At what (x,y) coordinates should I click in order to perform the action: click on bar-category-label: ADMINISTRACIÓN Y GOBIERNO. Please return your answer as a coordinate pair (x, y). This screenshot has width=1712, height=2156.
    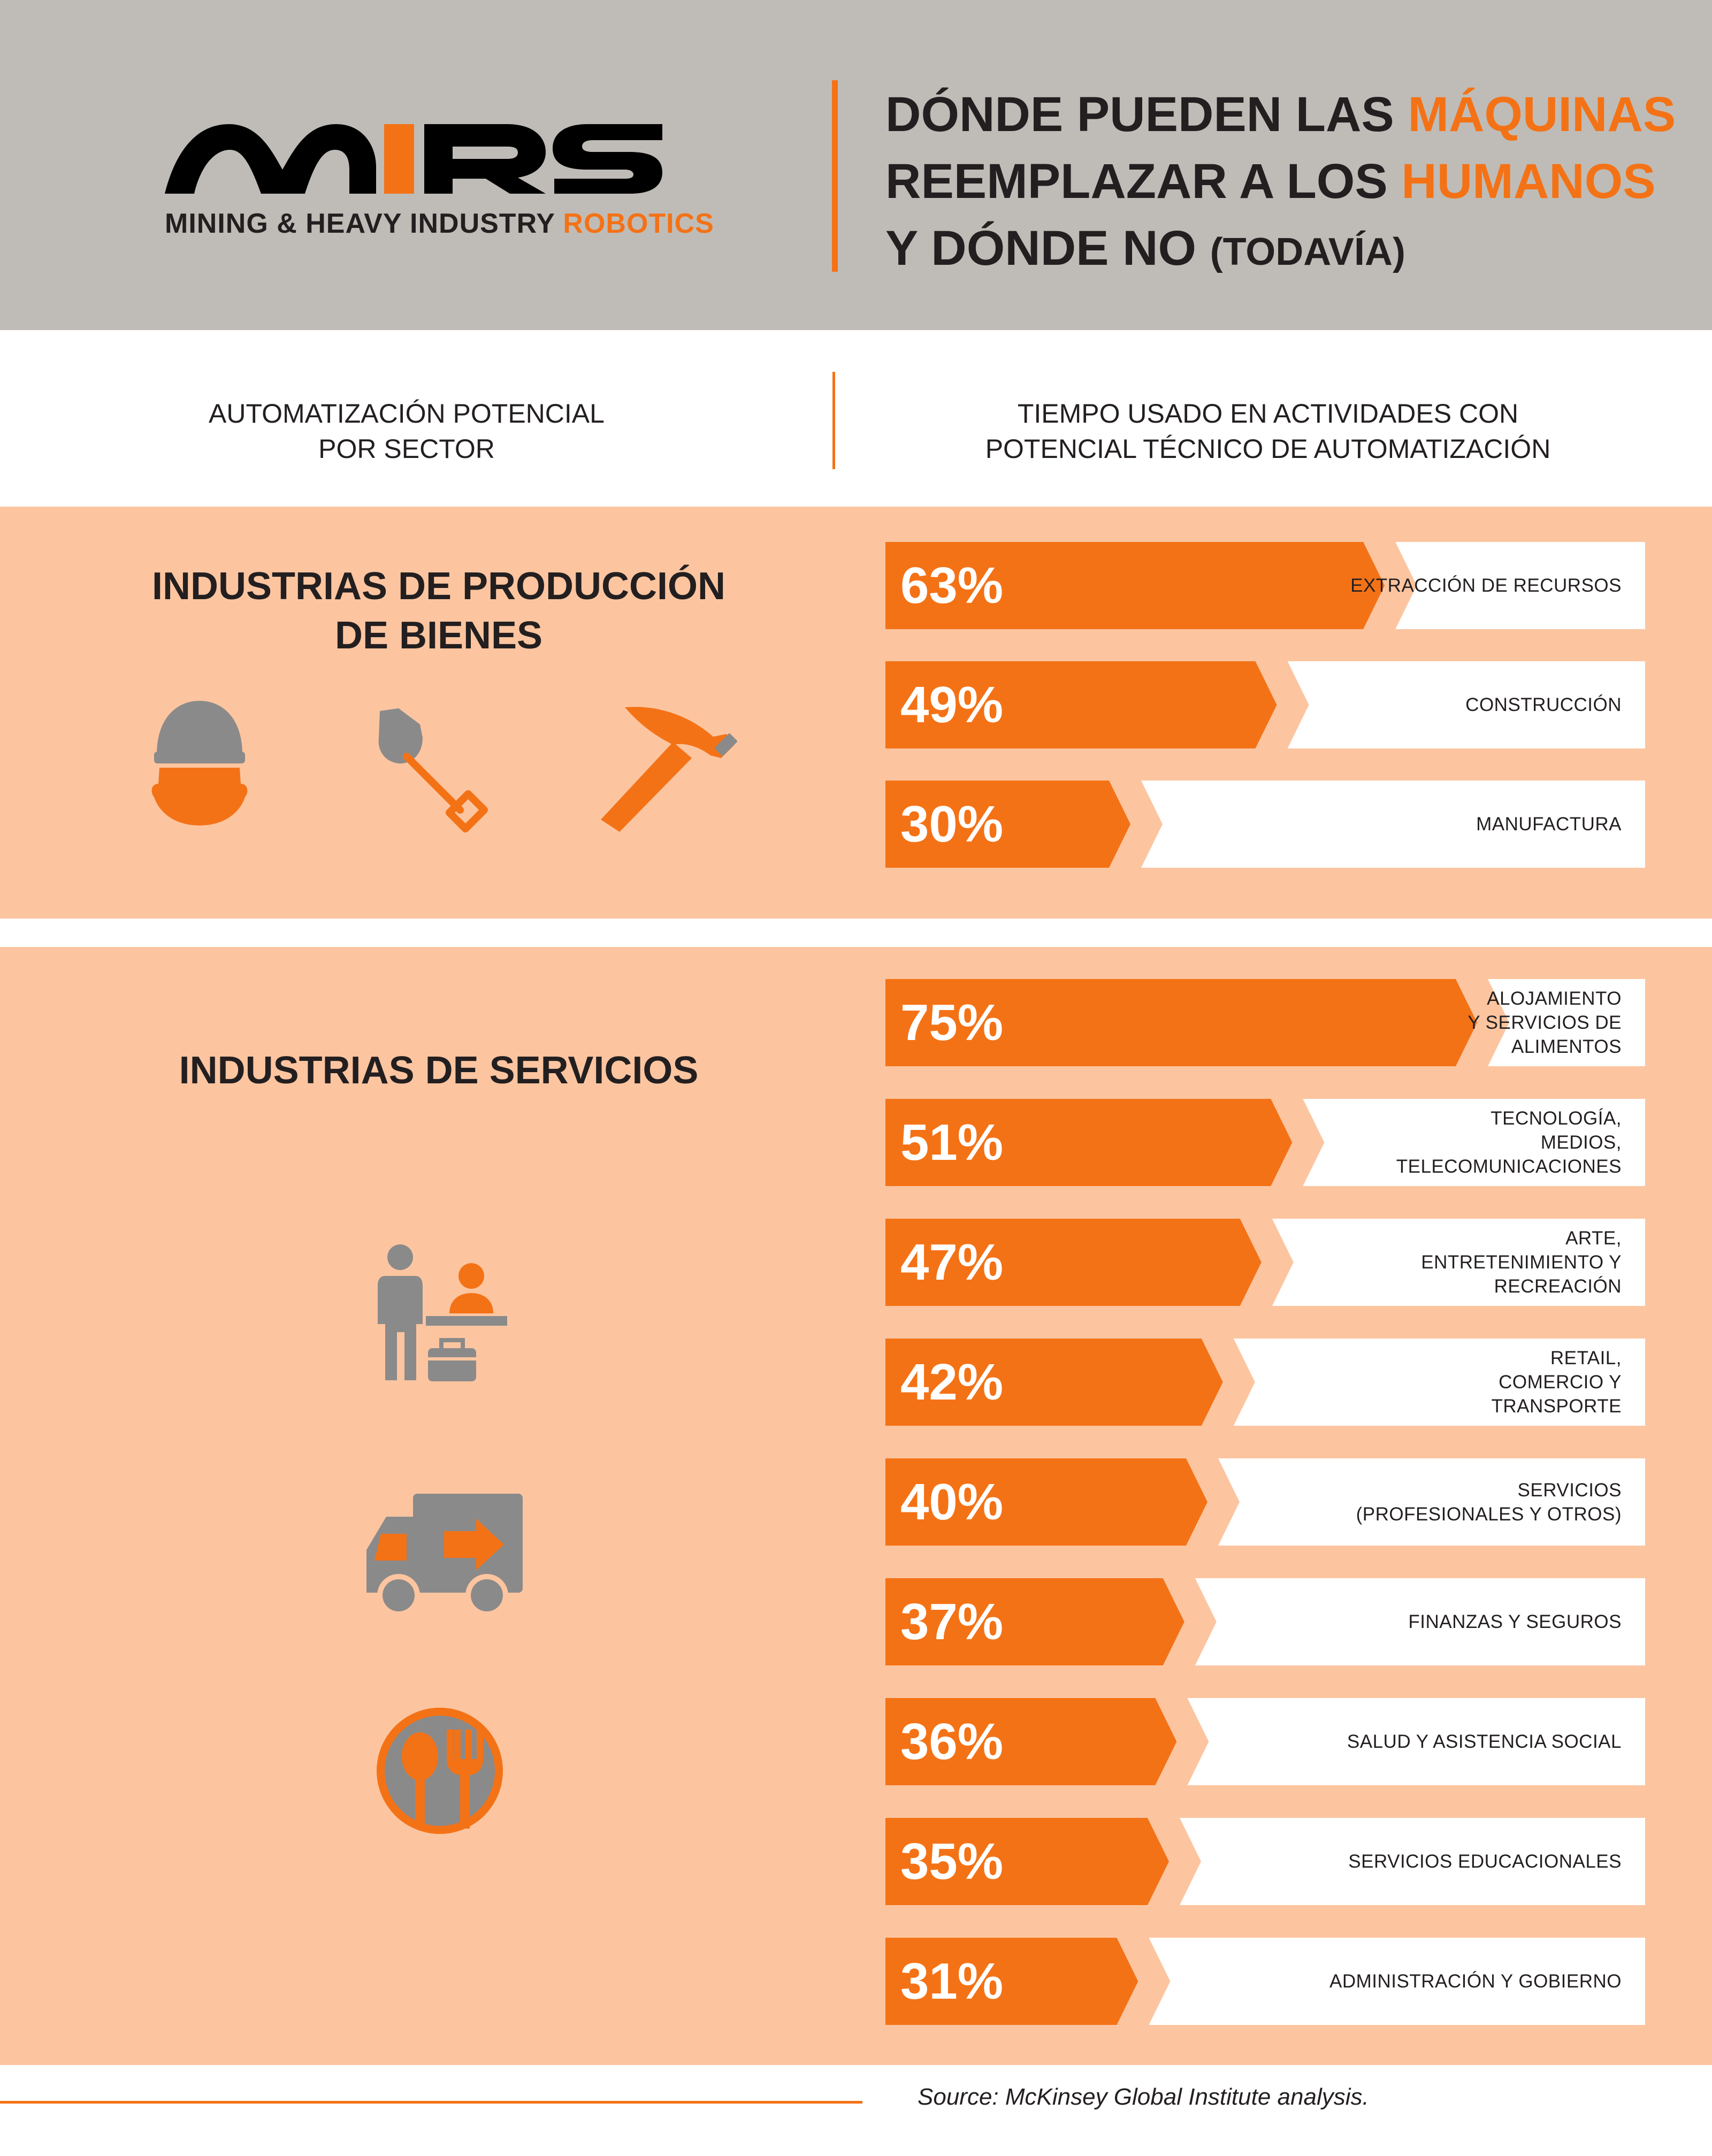
    Looking at the image, I should click on (1475, 1982).